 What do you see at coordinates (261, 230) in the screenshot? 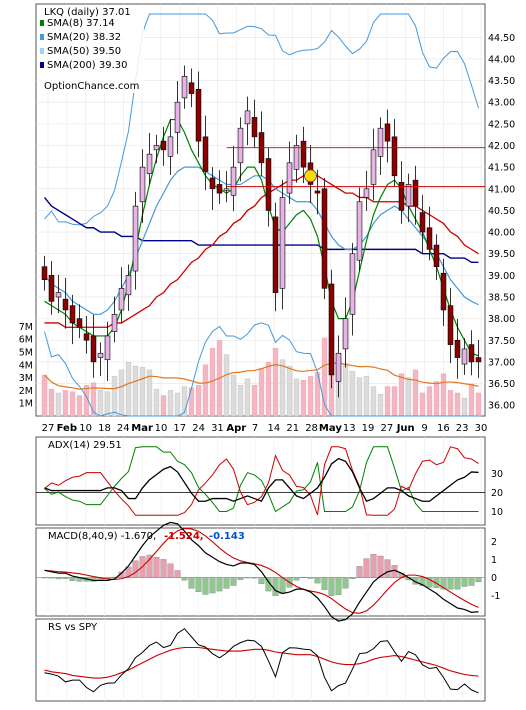
I see `sma200-line` at bounding box center [261, 230].